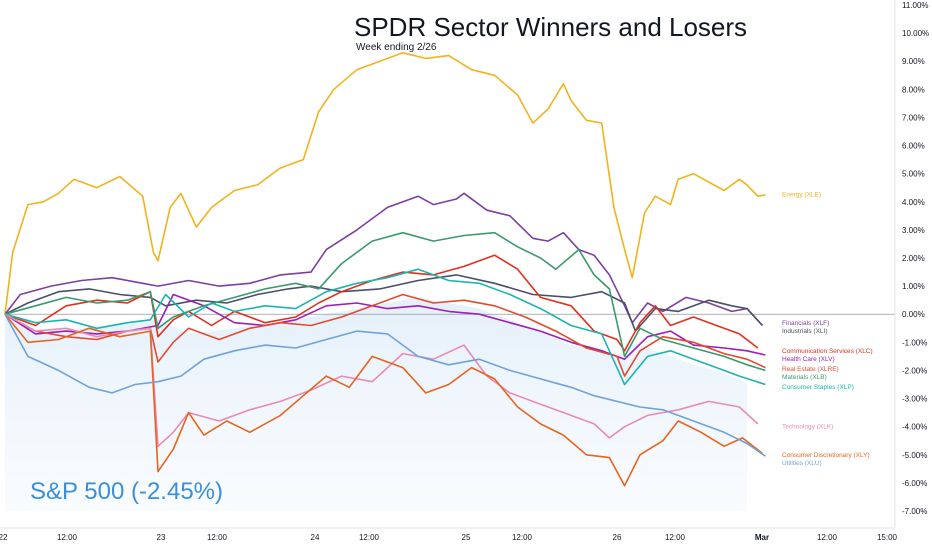 The height and width of the screenshot is (550, 932). Describe the element at coordinates (396, 47) in the screenshot. I see `chart-subtitle: Week ending 2/26` at that location.